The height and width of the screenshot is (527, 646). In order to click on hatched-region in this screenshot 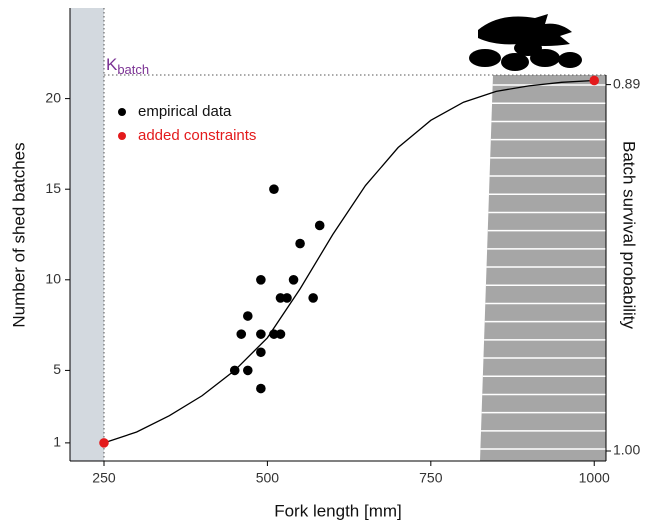, I will do `click(543, 268)`.